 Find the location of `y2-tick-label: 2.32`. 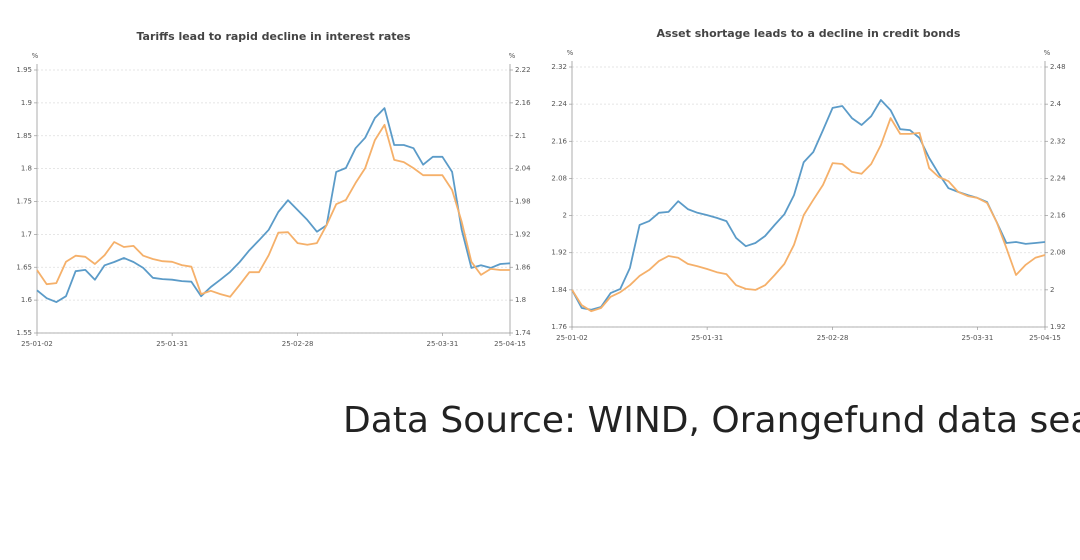

y2-tick-label: 2.32 is located at coordinates (1058, 141).